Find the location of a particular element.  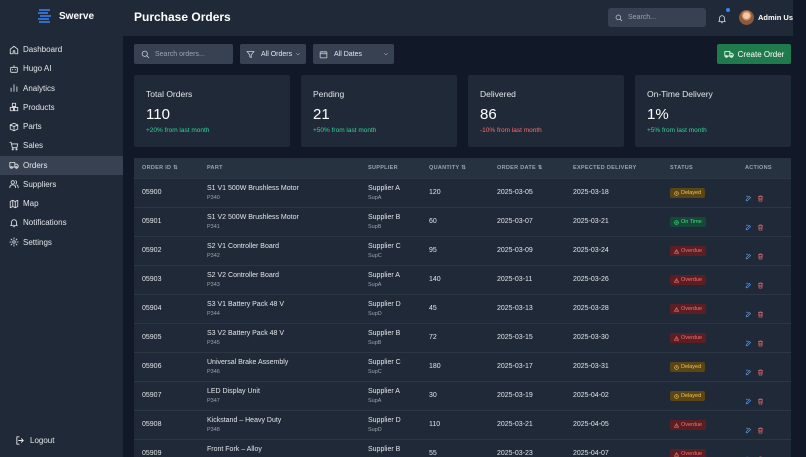

expected-delivery: 2025-03-24 is located at coordinates (591, 250).